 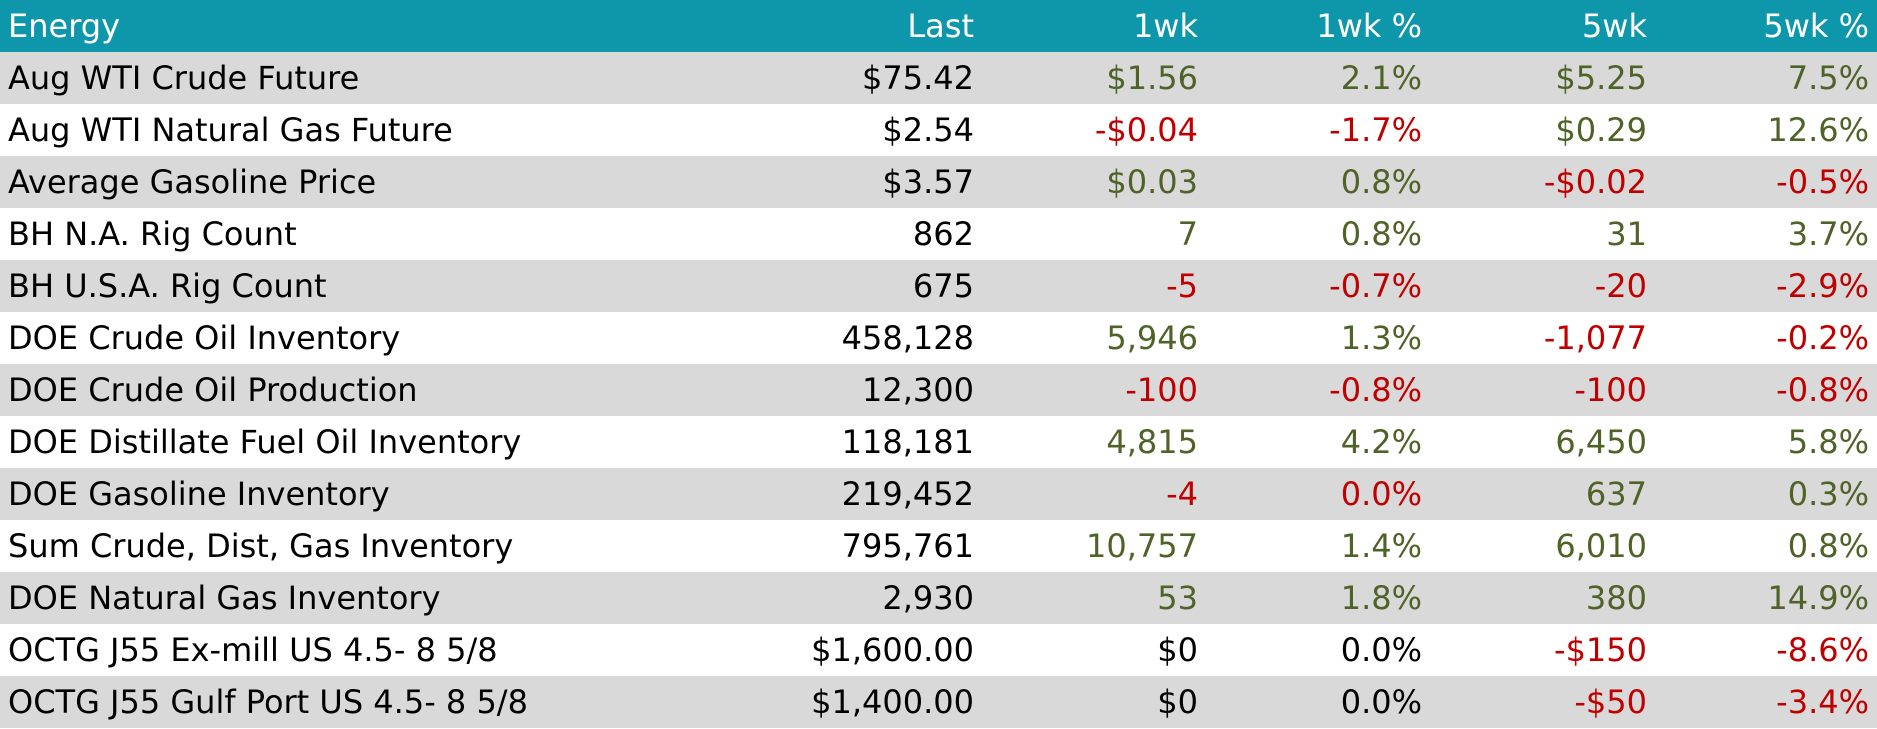 What do you see at coordinates (1094, 234) in the screenshot?
I see `cell-1wk: 7` at bounding box center [1094, 234].